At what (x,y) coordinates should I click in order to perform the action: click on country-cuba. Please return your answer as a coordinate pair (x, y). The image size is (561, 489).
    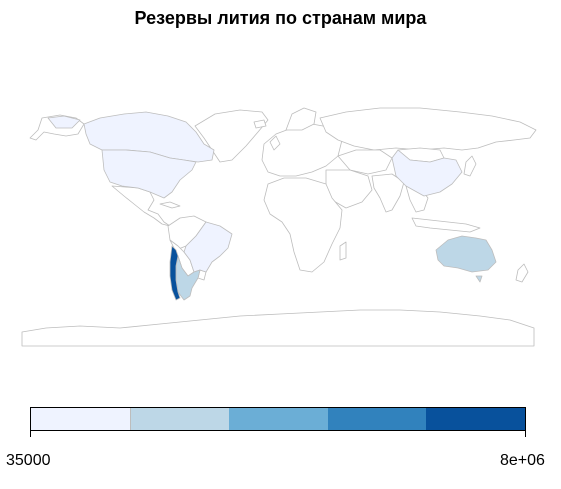
    Looking at the image, I should click on (170, 205).